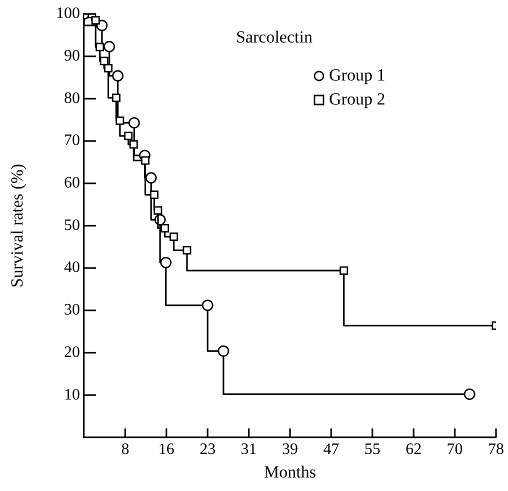 The height and width of the screenshot is (491, 508). I want to click on x-tick-label: 16, so click(166, 449).